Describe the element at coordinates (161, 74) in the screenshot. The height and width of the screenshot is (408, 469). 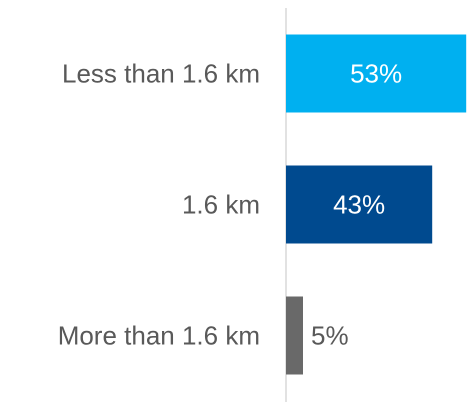
I see `category-label-less-than-1-6-km: Less than 1.6 km` at that location.